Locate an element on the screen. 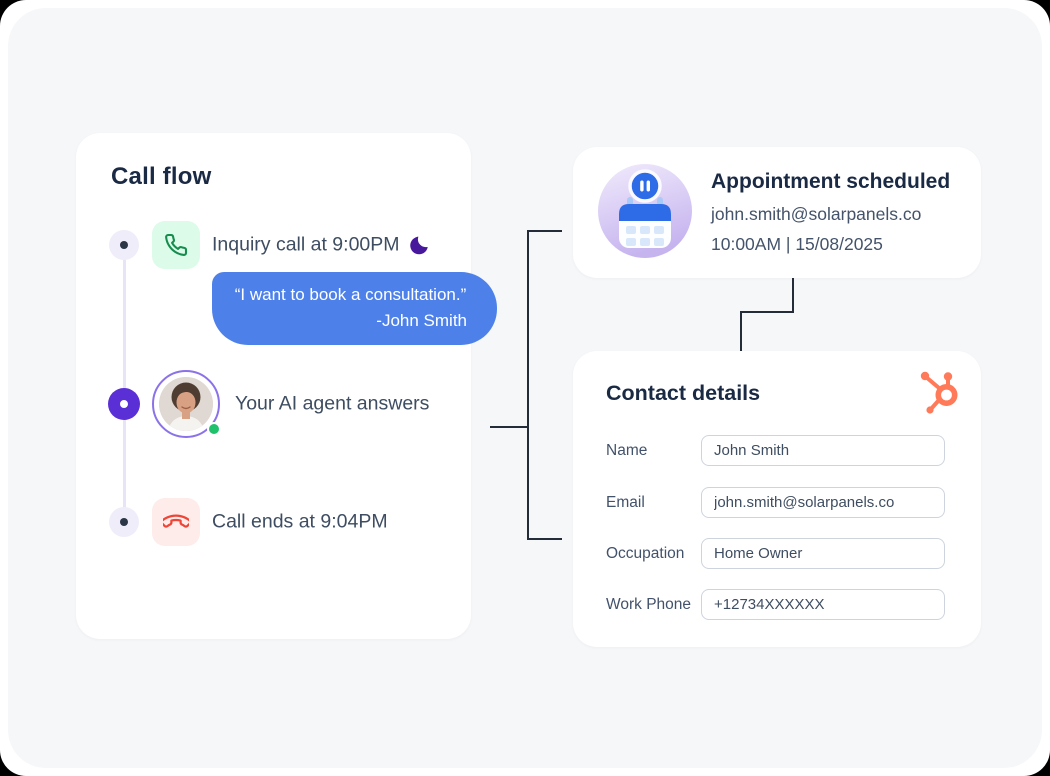  step3-row: Call ends at 9:04PM is located at coordinates (300, 522).